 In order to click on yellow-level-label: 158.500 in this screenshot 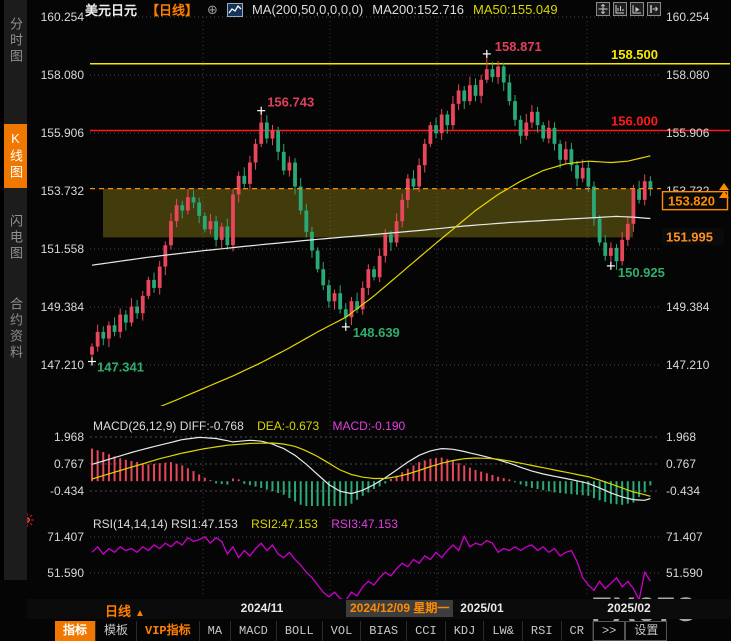, I will do `click(634, 54)`.